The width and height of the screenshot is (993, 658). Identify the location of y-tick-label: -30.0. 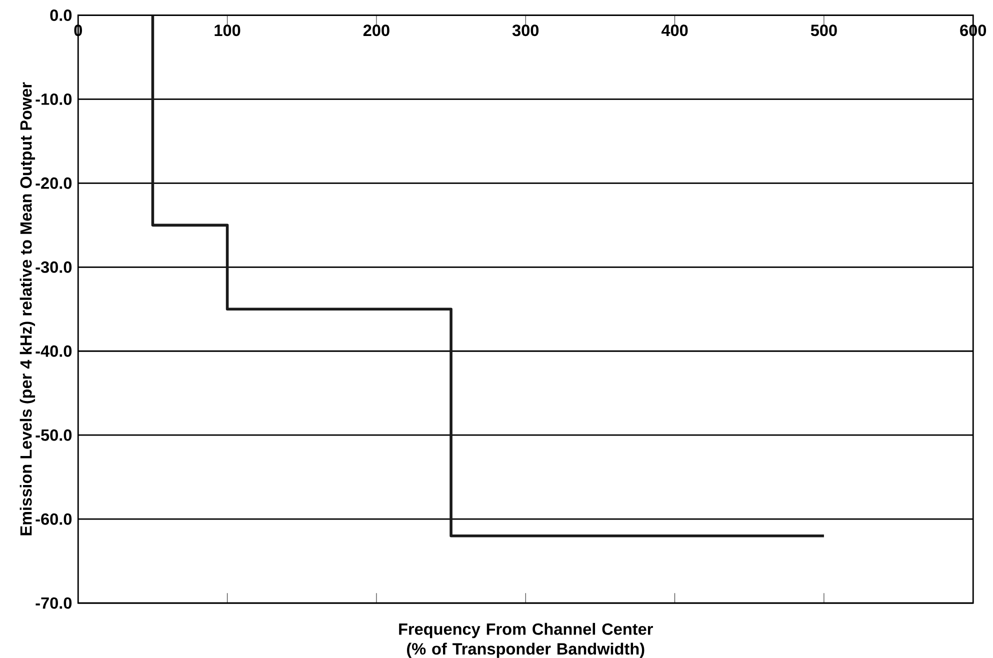
(54, 267).